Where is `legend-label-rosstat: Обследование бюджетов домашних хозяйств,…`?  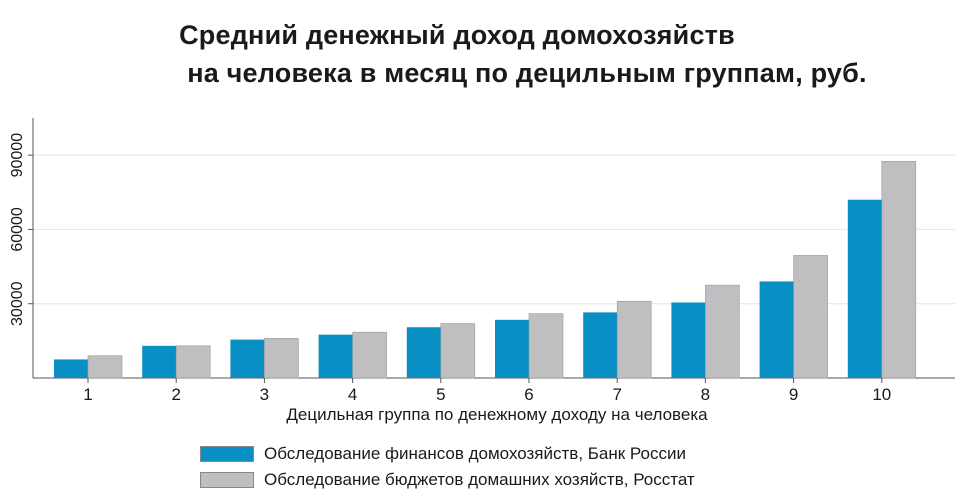
legend-label-rosstat: Обследование бюджетов домашних хозяйств,… is located at coordinates (479, 479).